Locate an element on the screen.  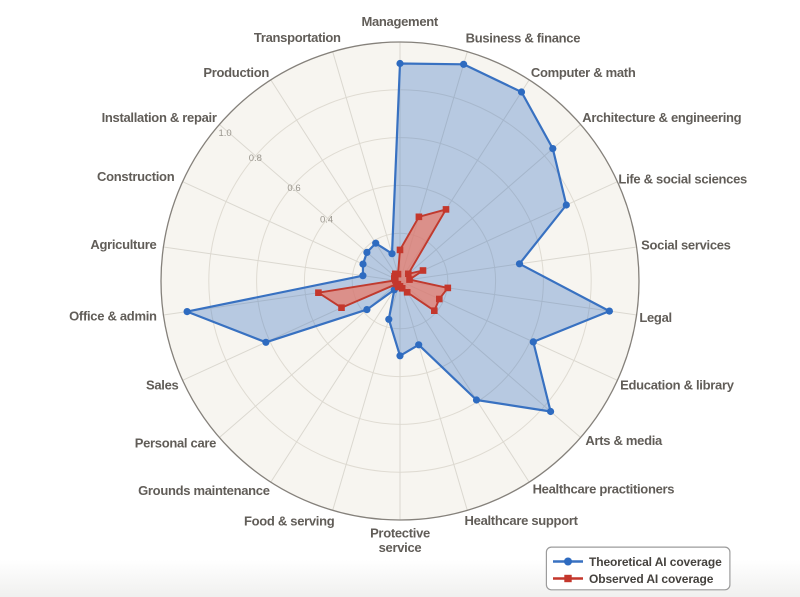
svg-text: Construction is located at coordinates (136, 176).